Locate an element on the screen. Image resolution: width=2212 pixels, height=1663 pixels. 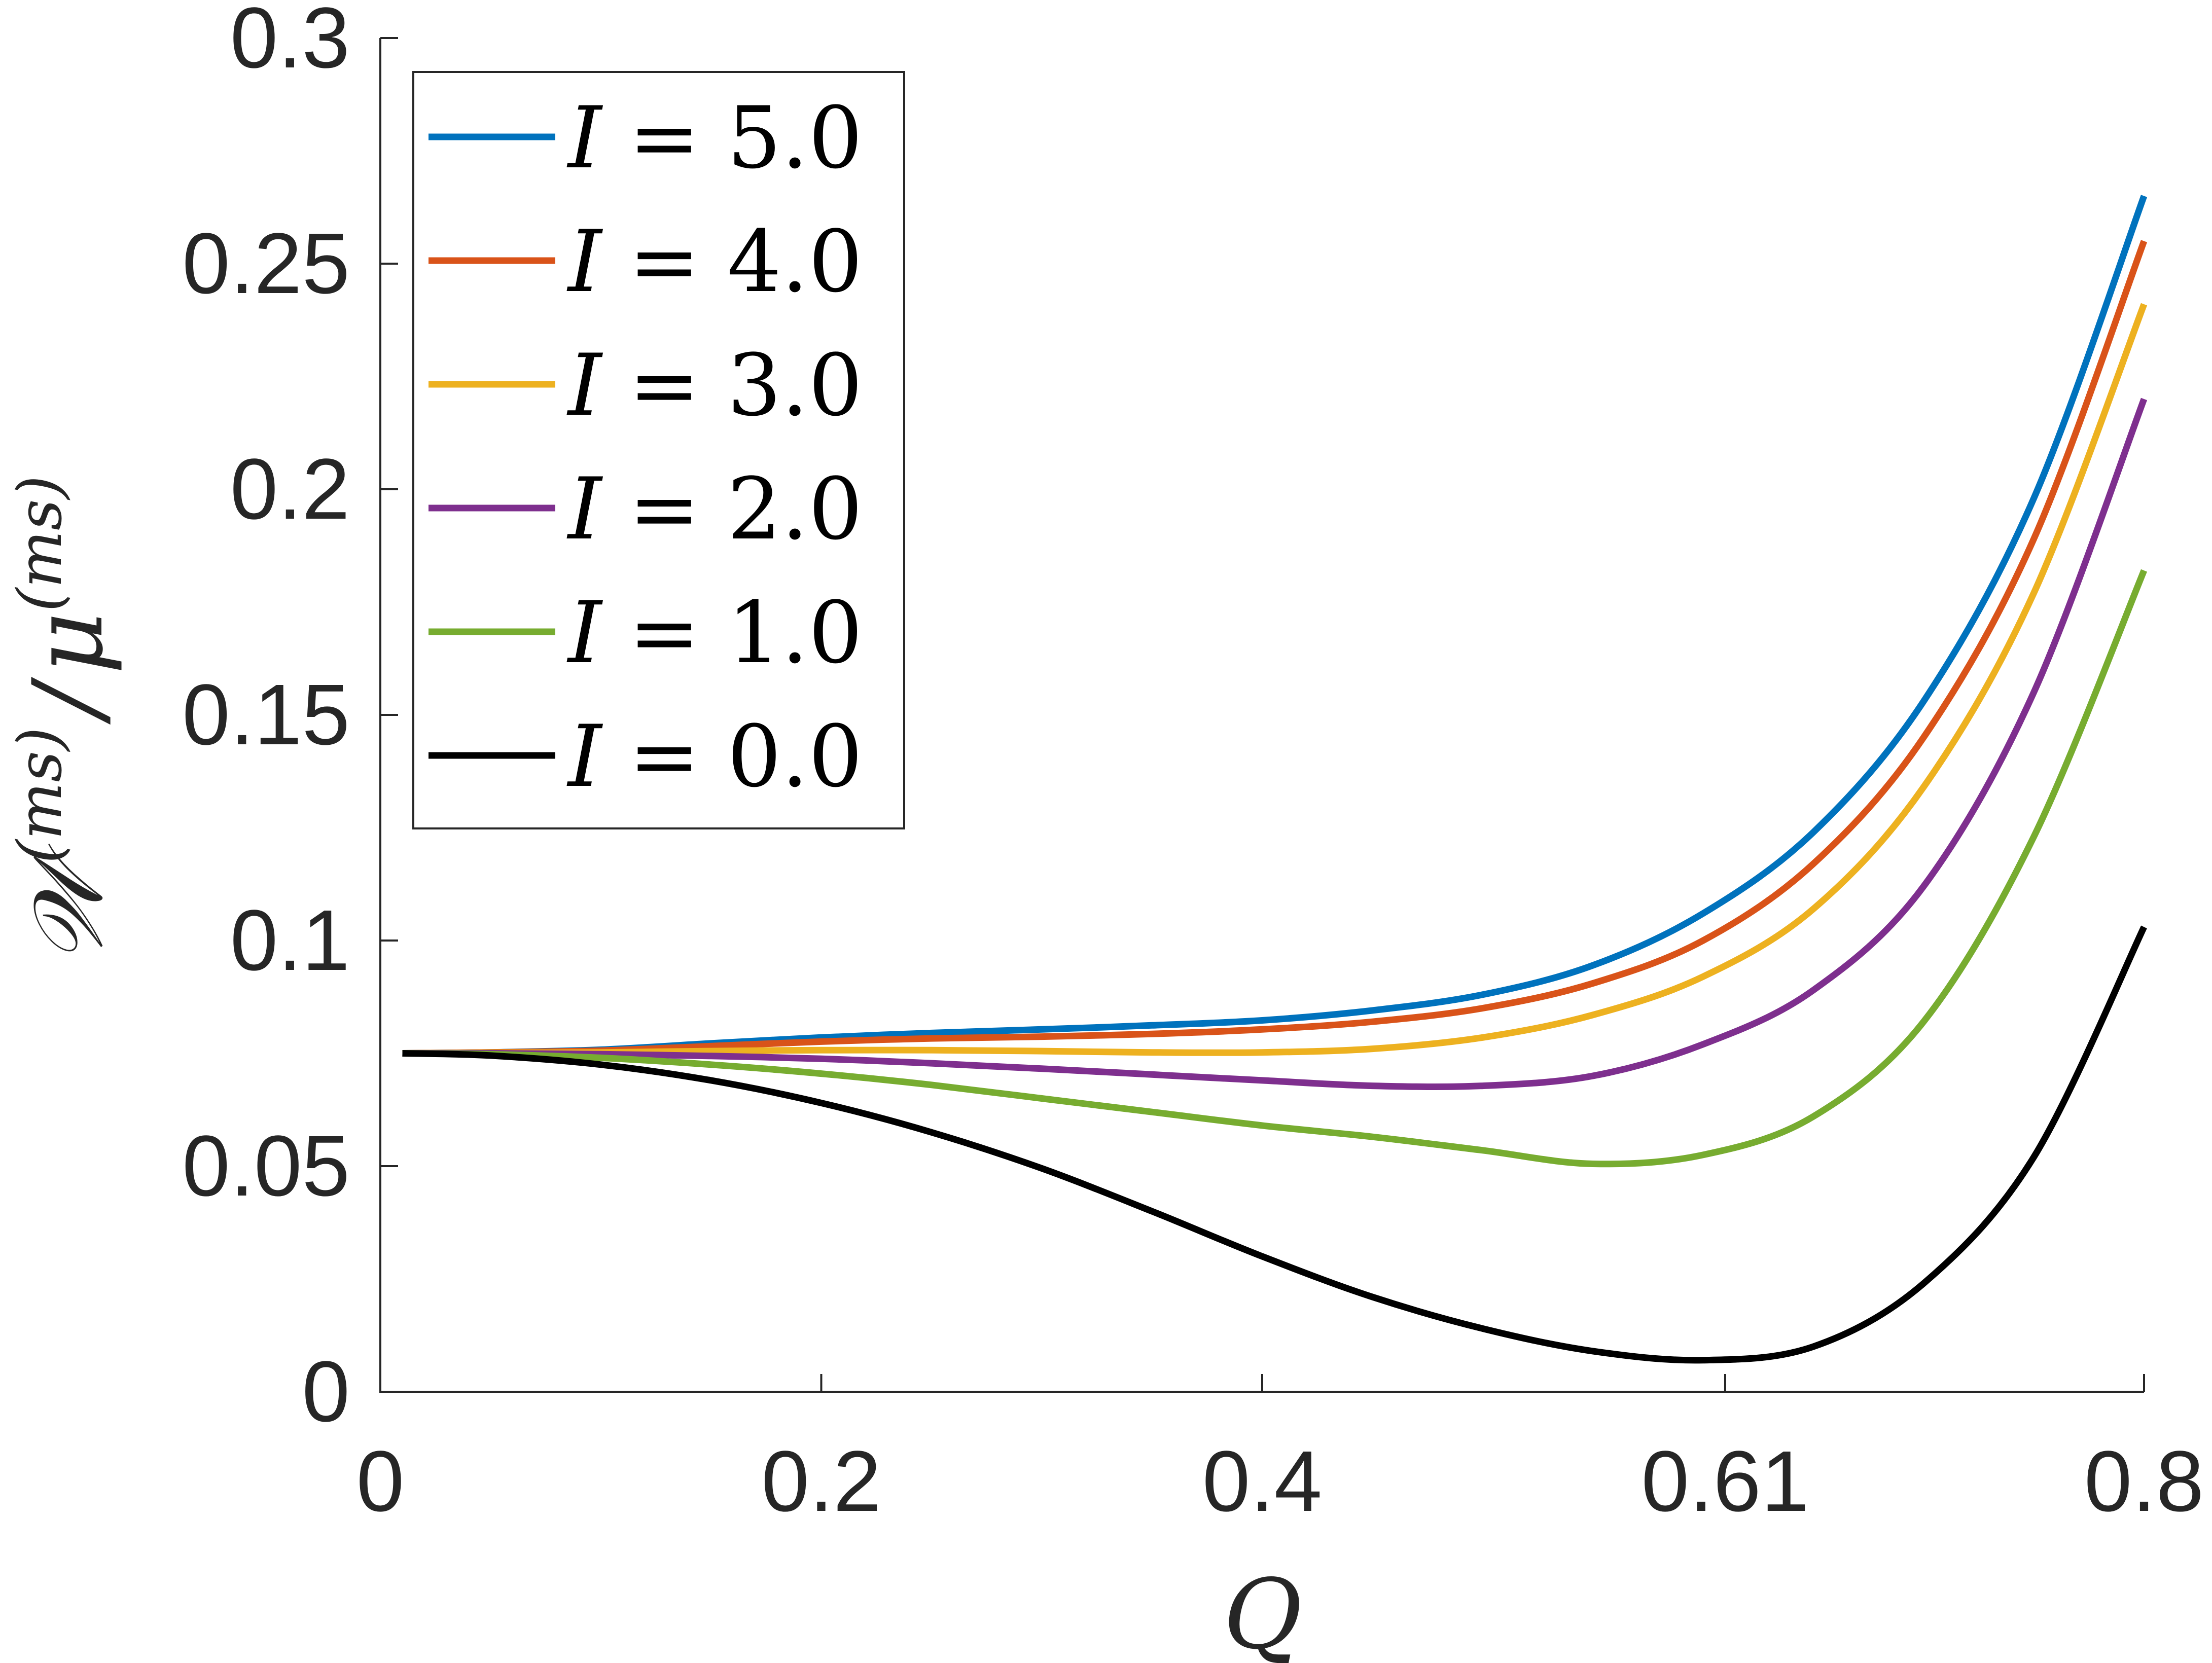
legend-box is located at coordinates (658, 450).